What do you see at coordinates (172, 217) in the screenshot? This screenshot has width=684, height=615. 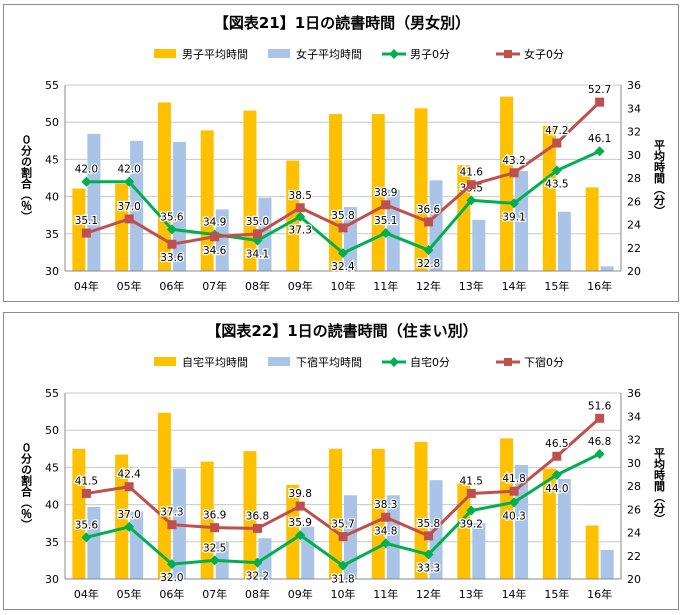 I see `data-label: 35.6` at bounding box center [172, 217].